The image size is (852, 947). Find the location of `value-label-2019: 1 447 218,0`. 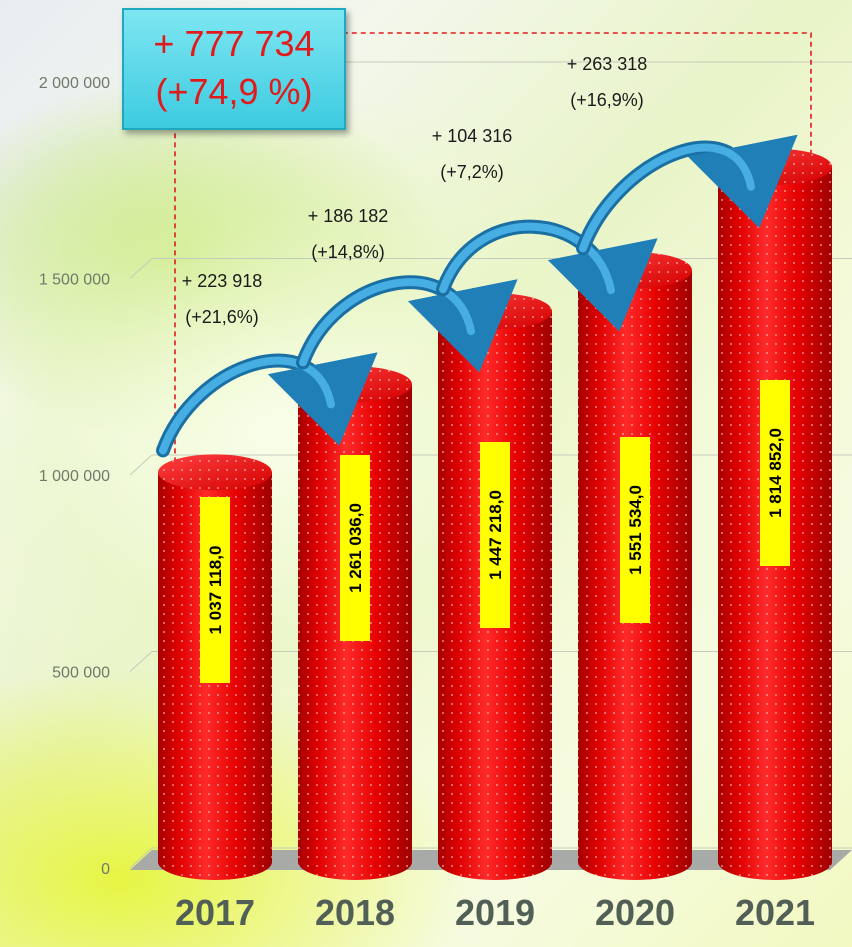

value-label-2019: 1 447 218,0 is located at coordinates (495, 535).